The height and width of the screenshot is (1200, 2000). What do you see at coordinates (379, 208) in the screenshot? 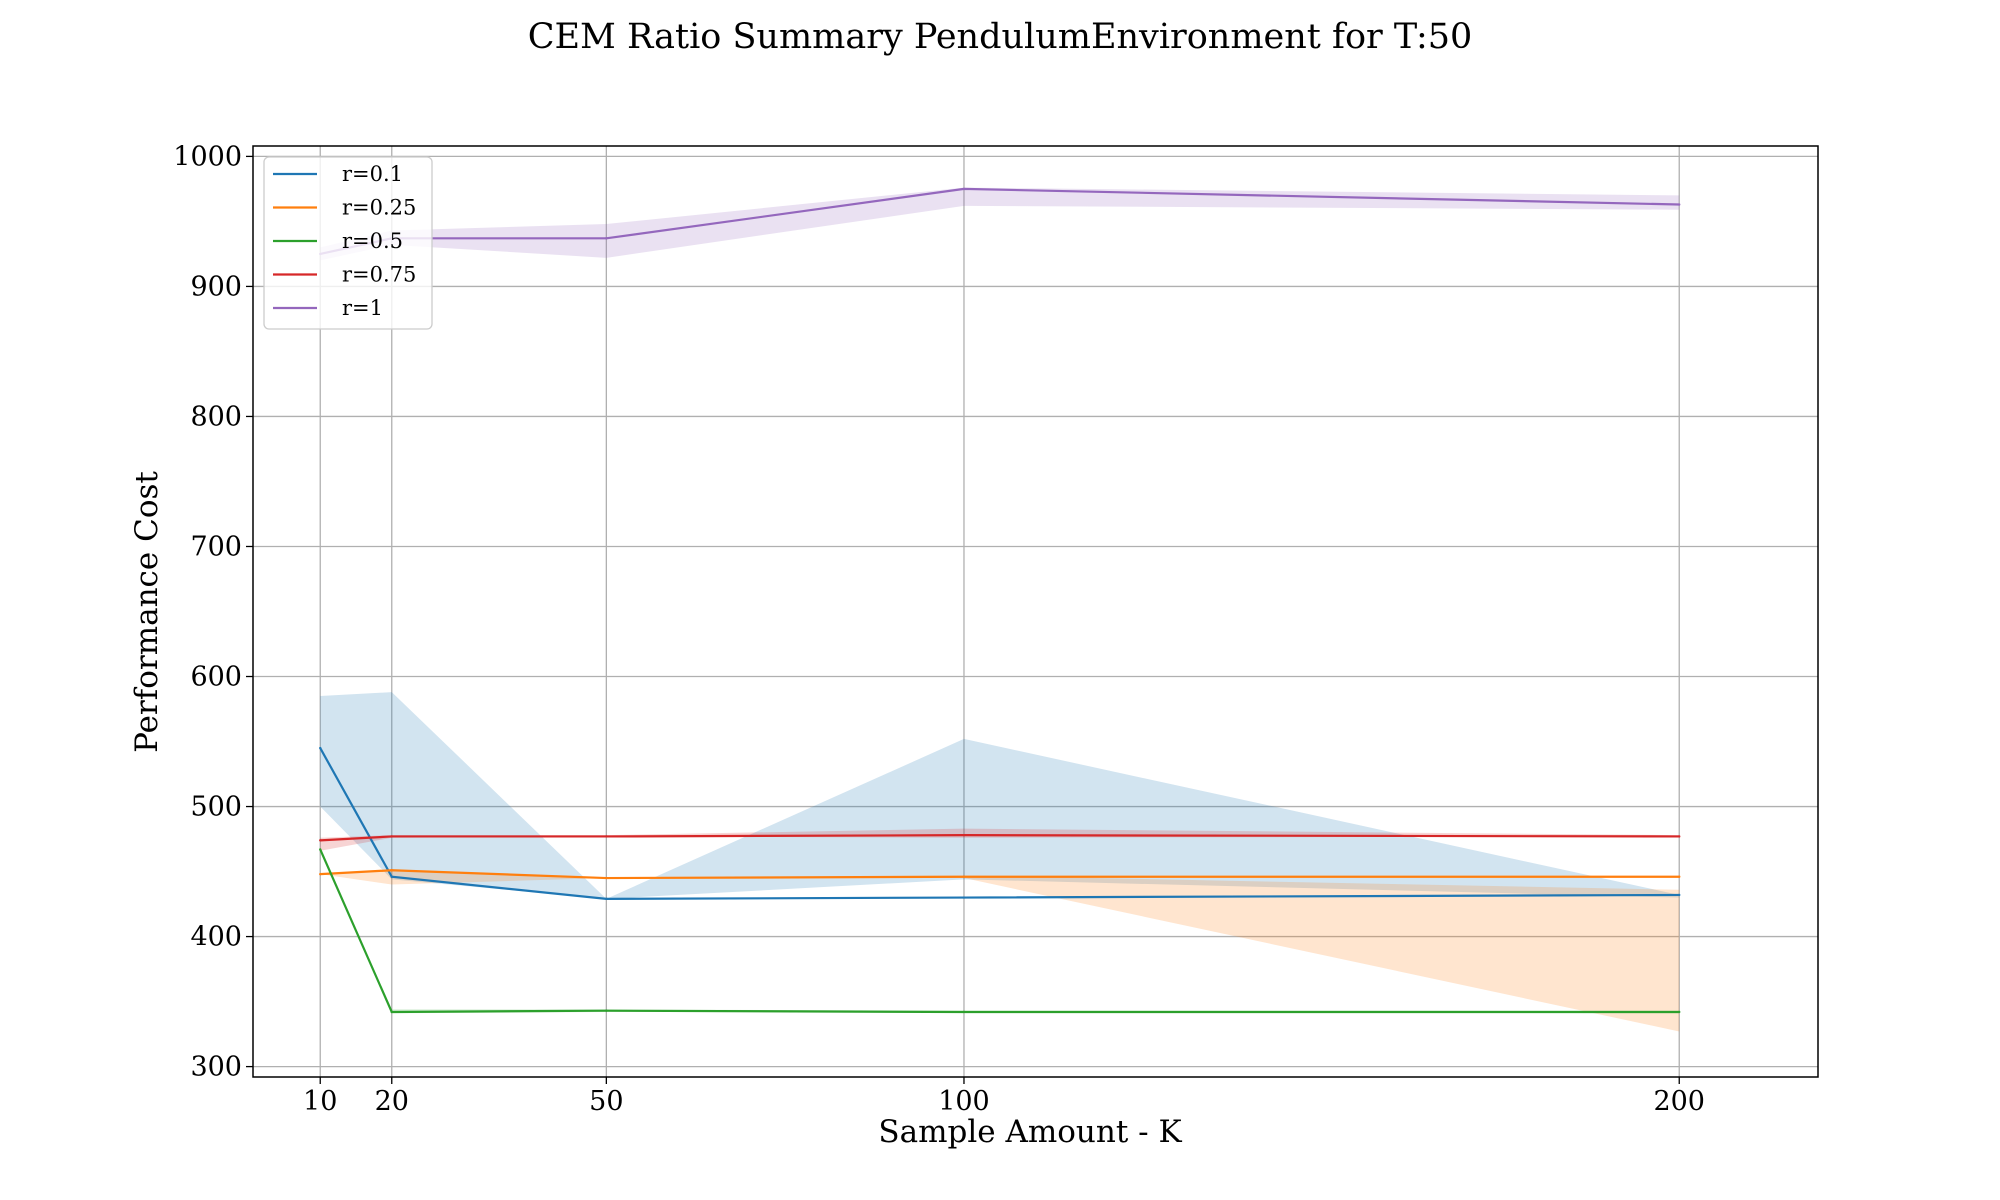
I see `legend-label: r=0.25` at bounding box center [379, 208].